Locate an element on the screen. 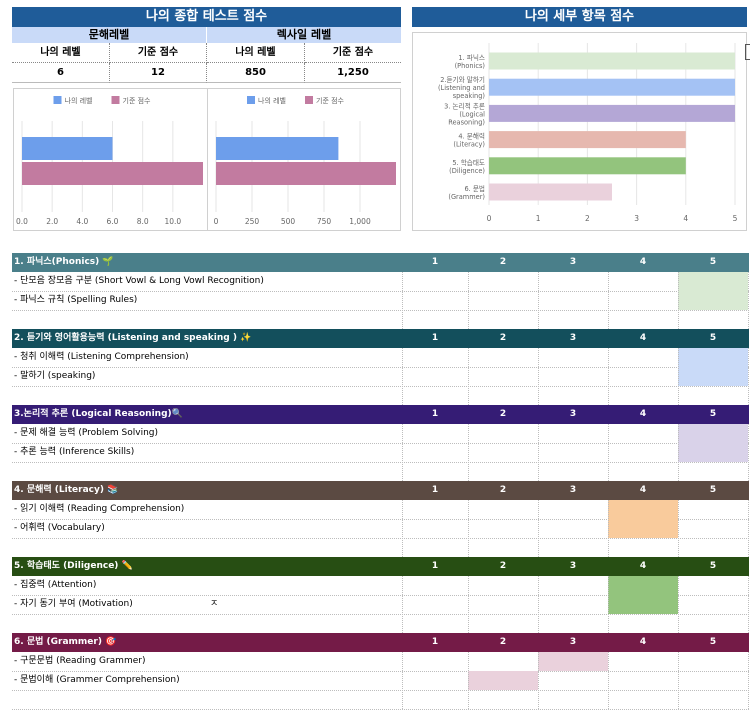 The height and width of the screenshot is (710, 750). lexile-chart: 나의 레벨 기준 점수 0 250 500 750 1,000 is located at coordinates (304, 159).